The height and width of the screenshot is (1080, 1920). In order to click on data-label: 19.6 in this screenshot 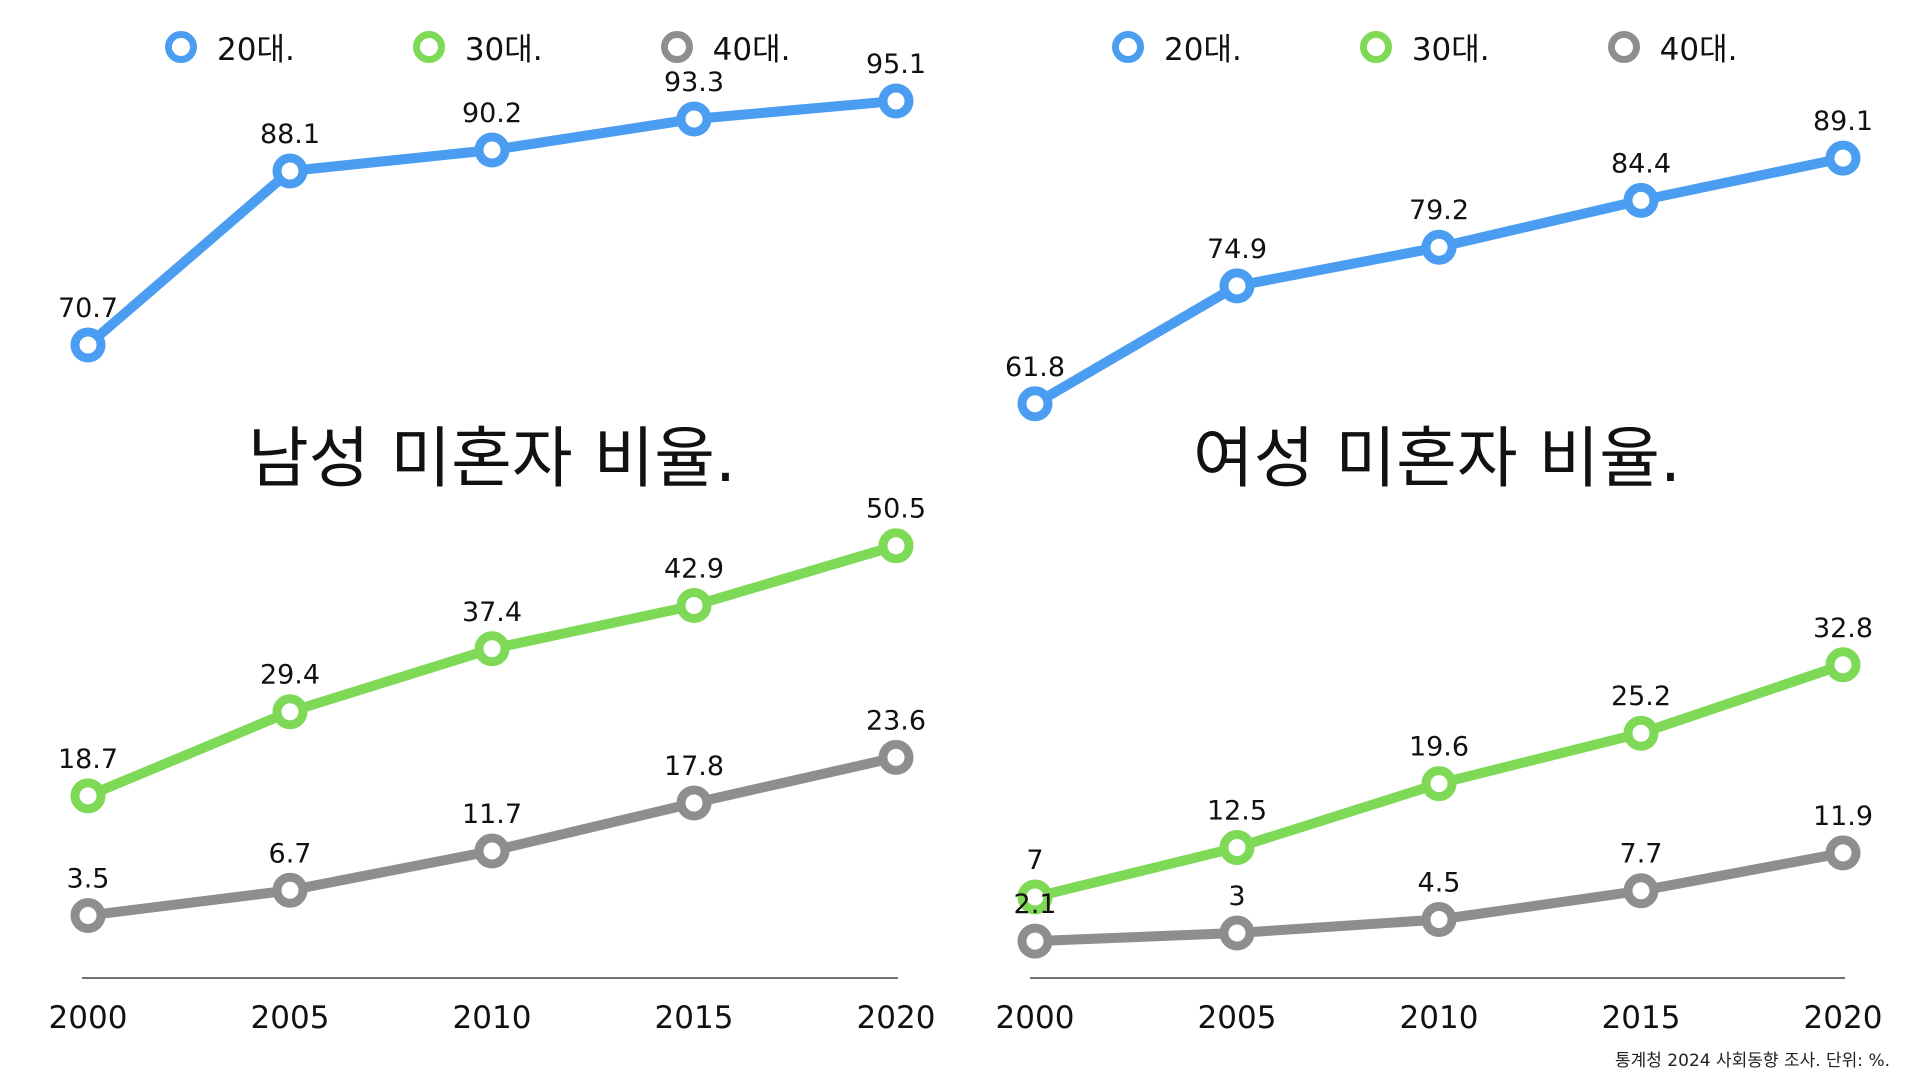, I will do `click(1439, 747)`.